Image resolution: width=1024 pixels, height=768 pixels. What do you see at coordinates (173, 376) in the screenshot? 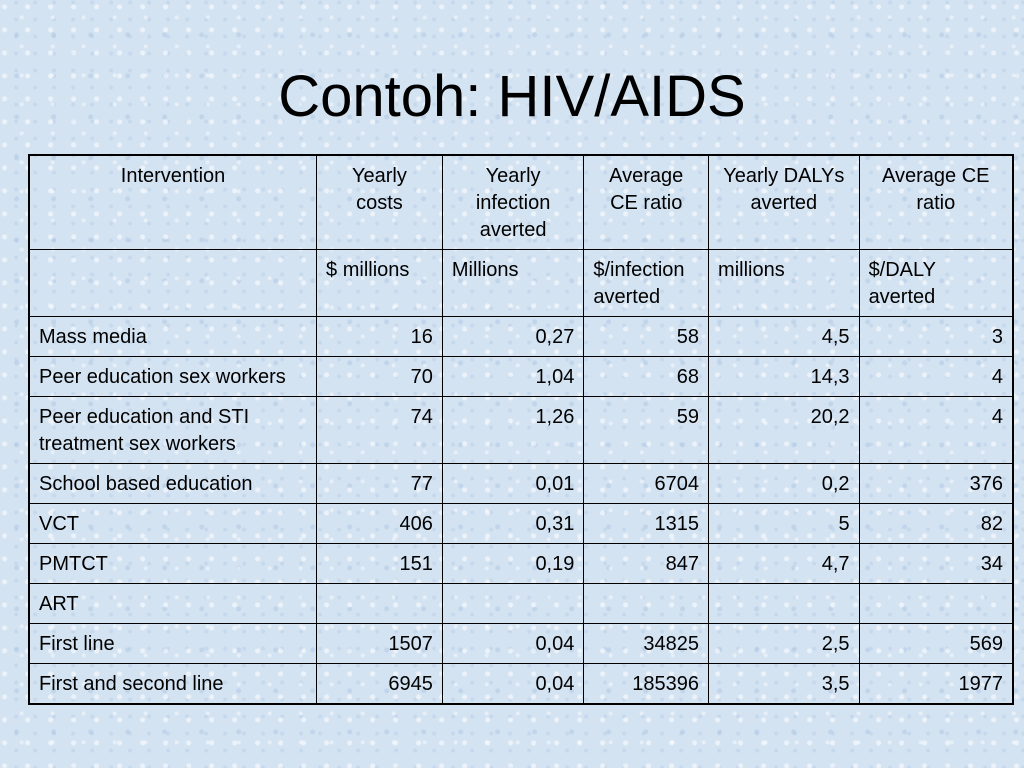
I see `intervention-name: Peer education sex workers` at bounding box center [173, 376].